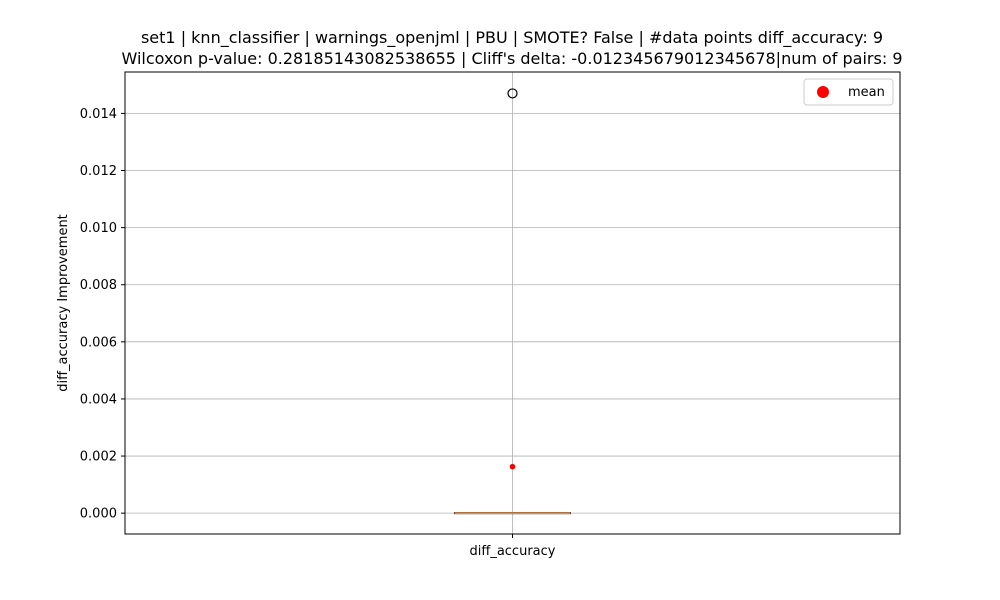 Image resolution: width=1000 pixels, height=600 pixels. Describe the element at coordinates (98, 228) in the screenshot. I see `y-tick-label: 0.010` at that location.